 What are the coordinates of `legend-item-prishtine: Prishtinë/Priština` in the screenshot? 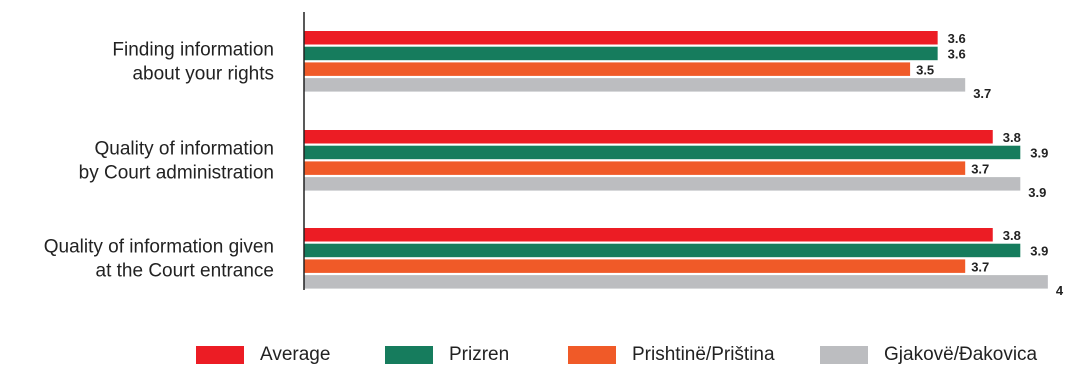 It's located at (671, 355).